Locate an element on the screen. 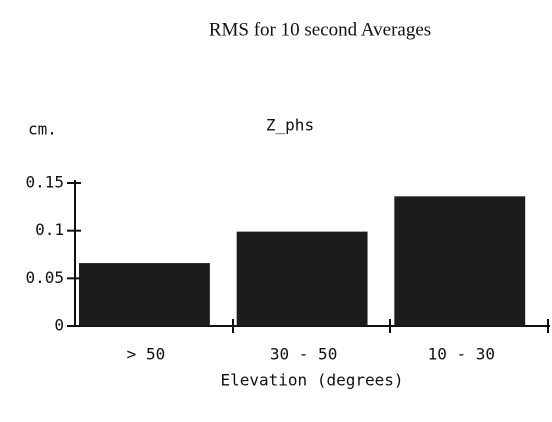 Image resolution: width=552 pixels, height=422 pixels. chart-subtitle: Z_phs is located at coordinates (290, 125).